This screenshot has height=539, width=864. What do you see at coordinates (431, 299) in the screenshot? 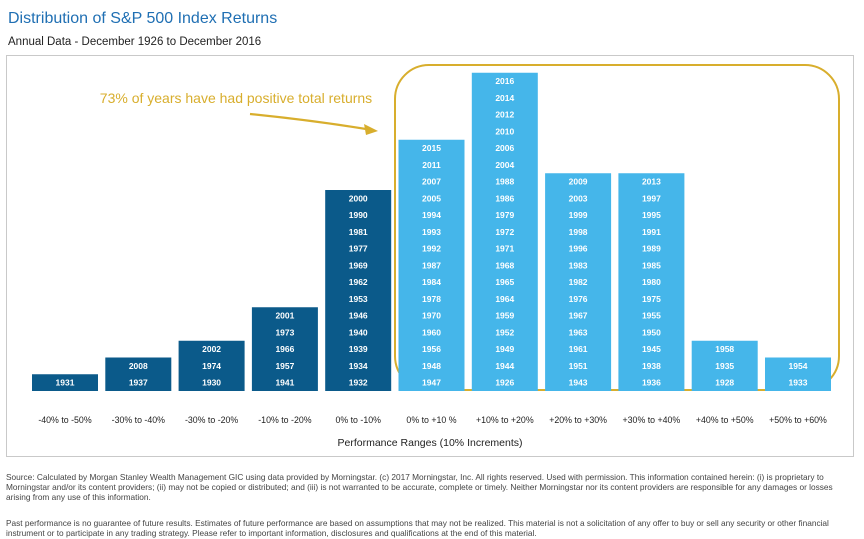
I see `year-label: 1978` at bounding box center [431, 299].